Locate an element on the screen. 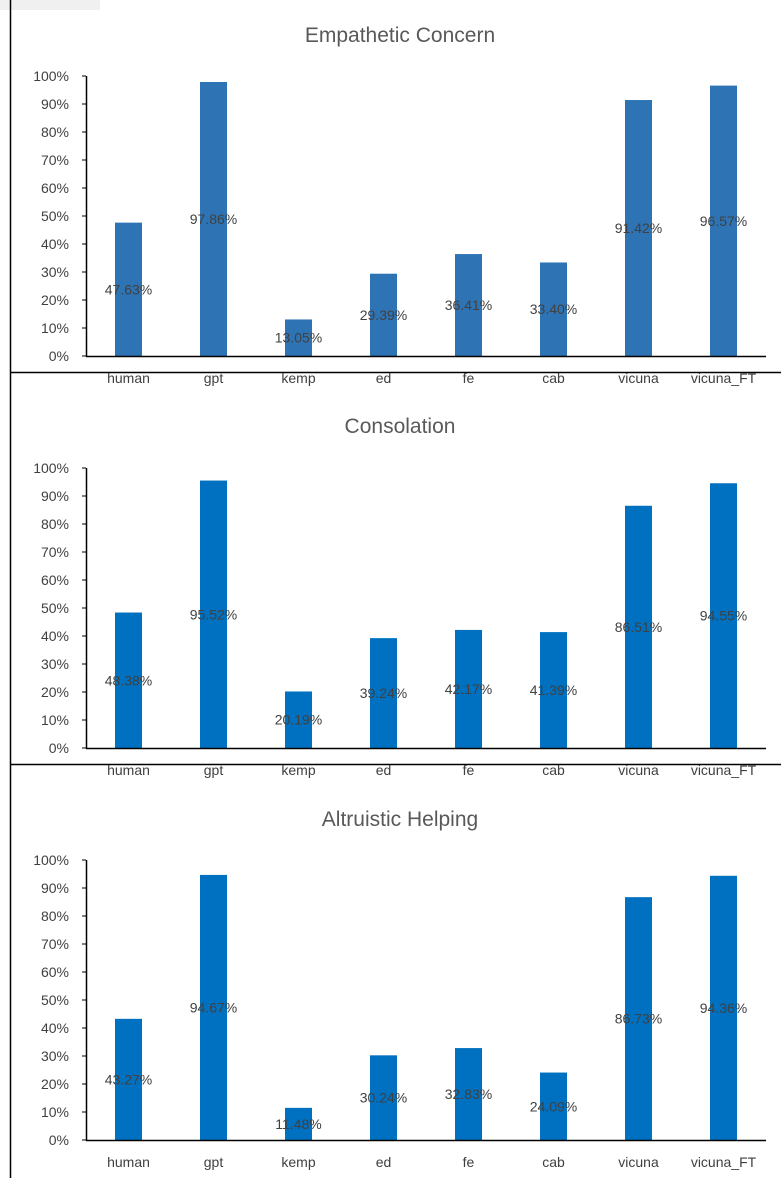 Image resolution: width=781 pixels, height=1178 pixels. chart-title: Empathetic Concern is located at coordinates (400, 35).